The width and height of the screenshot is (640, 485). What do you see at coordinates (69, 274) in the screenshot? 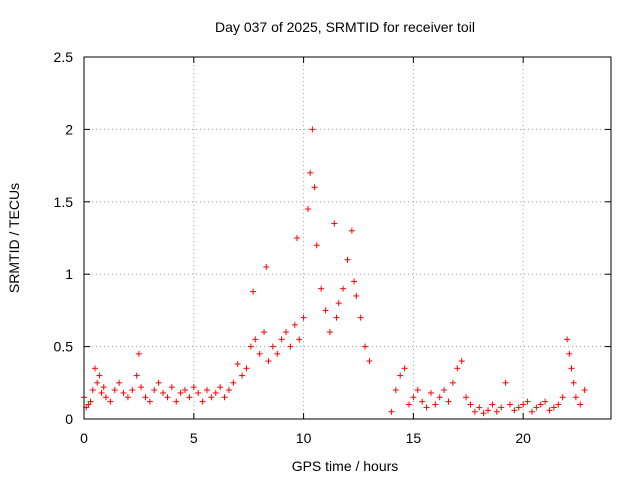
I see `y-tick-label: 1` at bounding box center [69, 274].